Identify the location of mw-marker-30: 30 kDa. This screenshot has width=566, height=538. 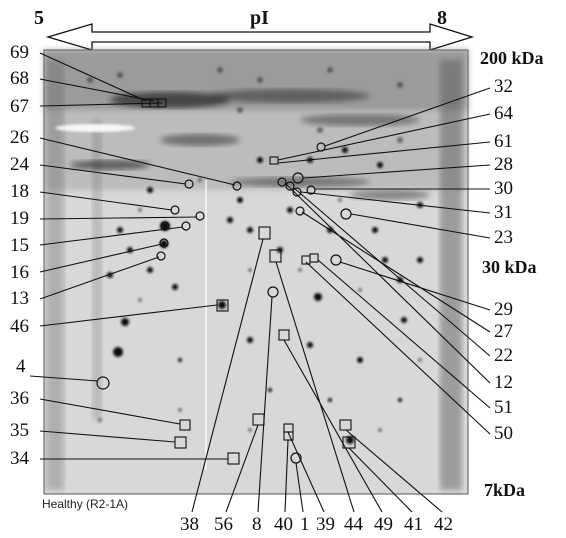
(509, 267).